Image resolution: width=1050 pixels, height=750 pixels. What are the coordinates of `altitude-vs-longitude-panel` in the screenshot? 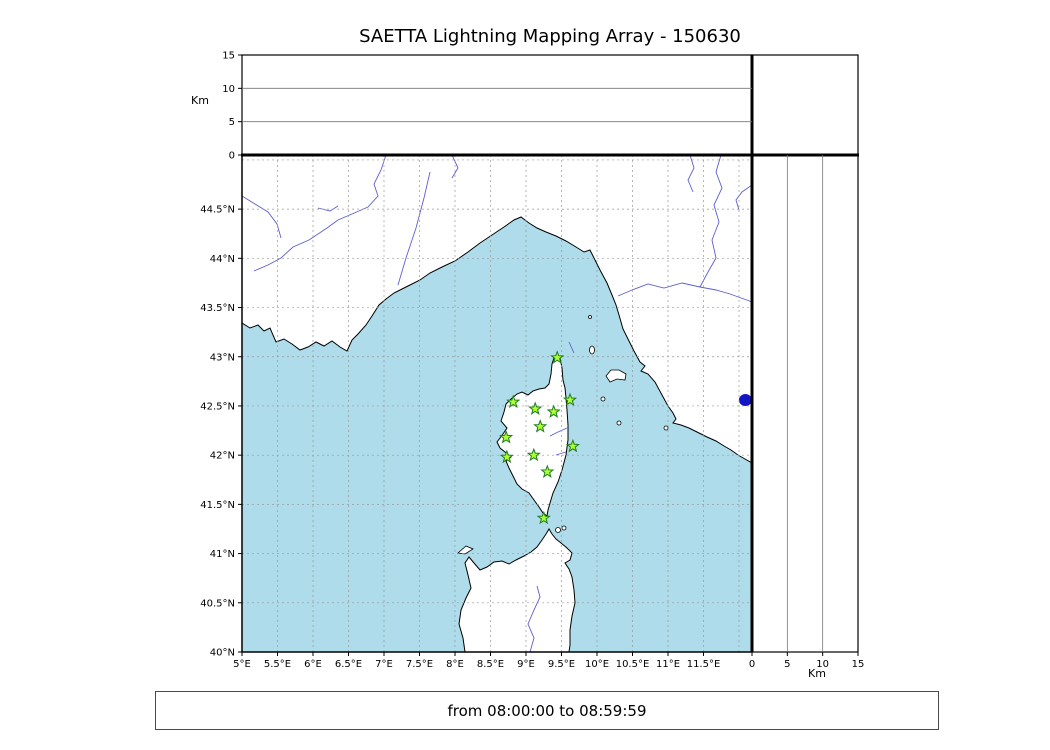 It's located at (497, 105).